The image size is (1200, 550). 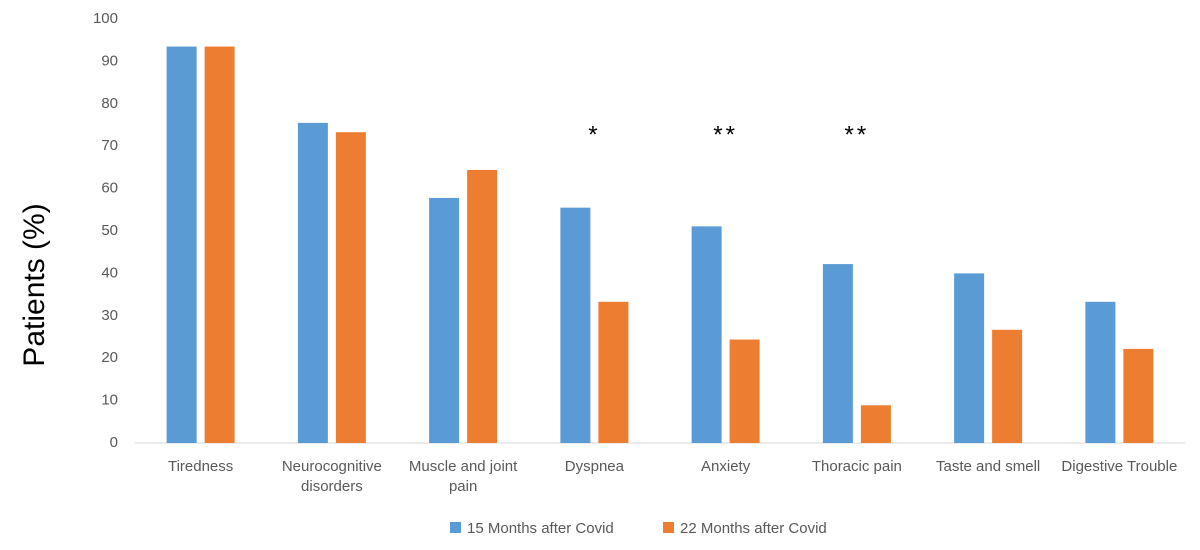 What do you see at coordinates (594, 134) in the screenshot?
I see `annotation: *` at bounding box center [594, 134].